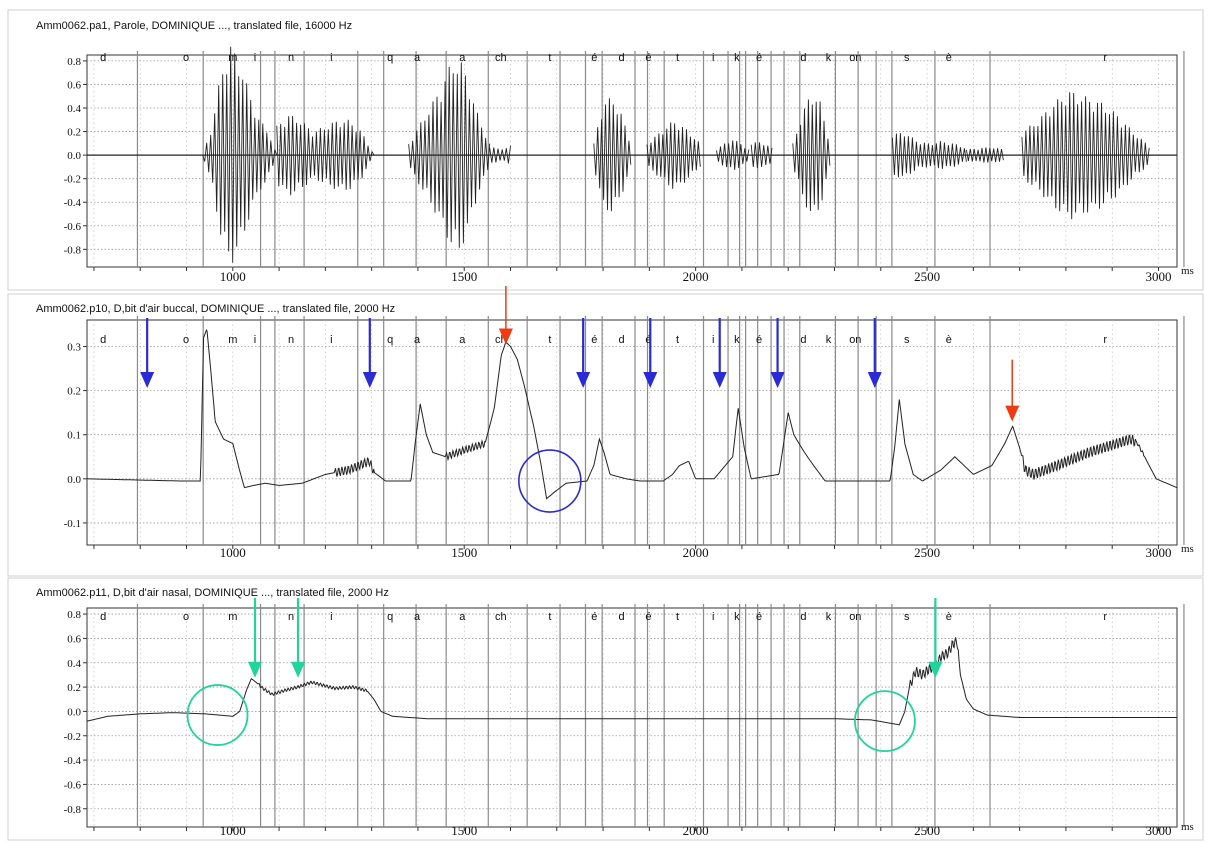  Describe the element at coordinates (72, 524) in the screenshot. I see `y-tick-label: -0.1` at that location.